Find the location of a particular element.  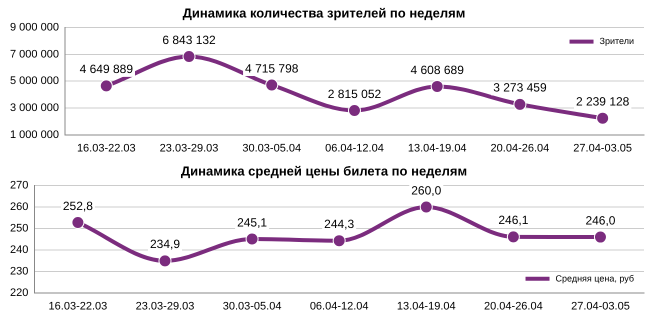

data-label: 2 815 052 is located at coordinates (355, 93).